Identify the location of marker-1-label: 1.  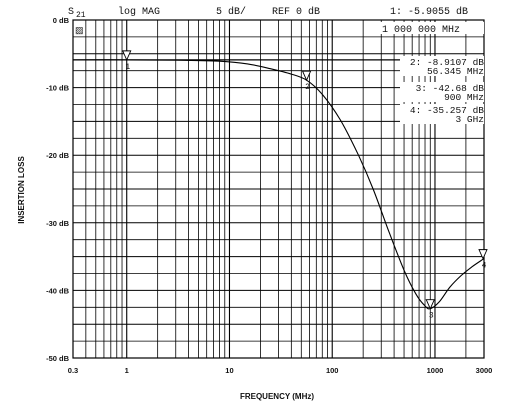
(127, 67).